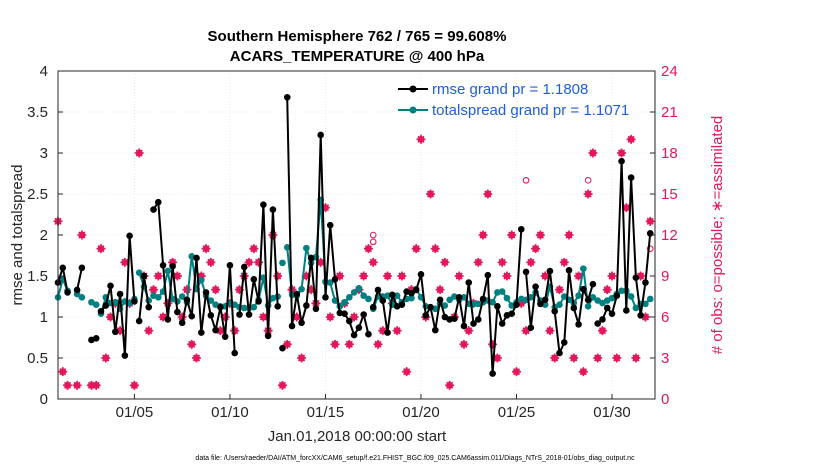 This screenshot has height=470, width=830. What do you see at coordinates (665, 399) in the screenshot?
I see `y2-tick-label: 0` at bounding box center [665, 399].